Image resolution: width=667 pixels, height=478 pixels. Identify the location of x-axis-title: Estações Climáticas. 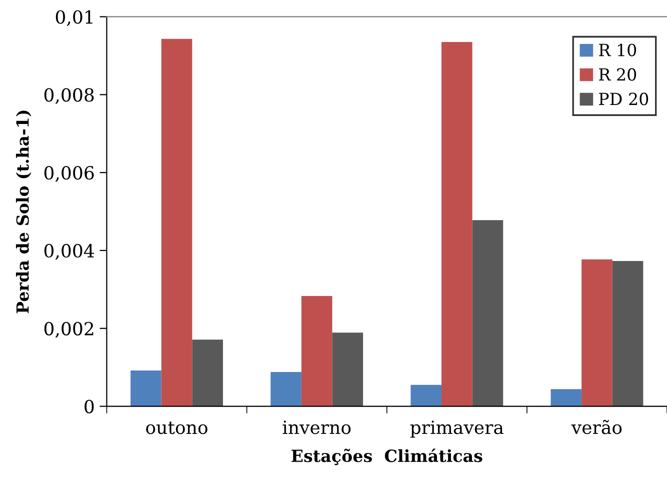
(387, 457).